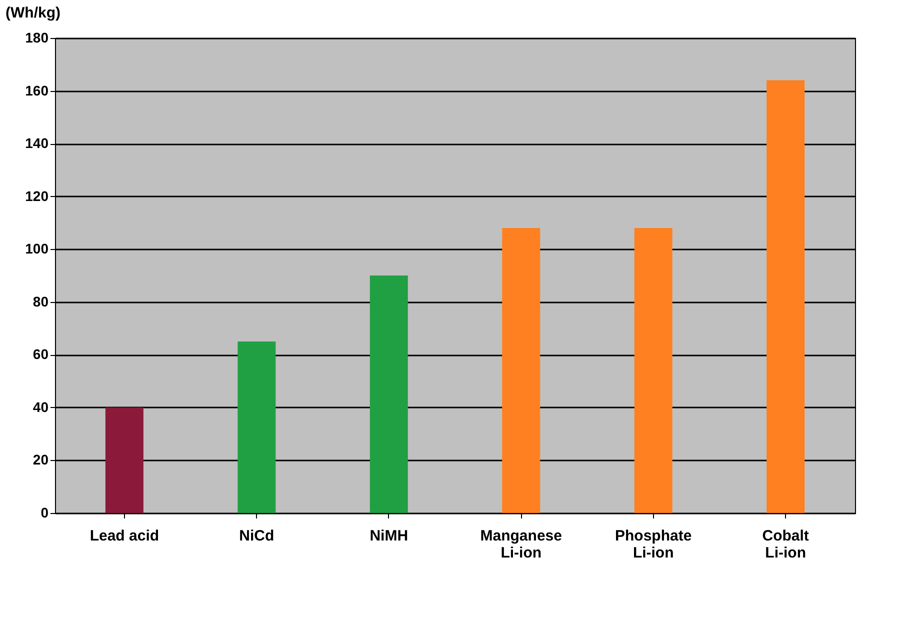  Describe the element at coordinates (37, 90) in the screenshot. I see `y-tick-label: 160` at that location.